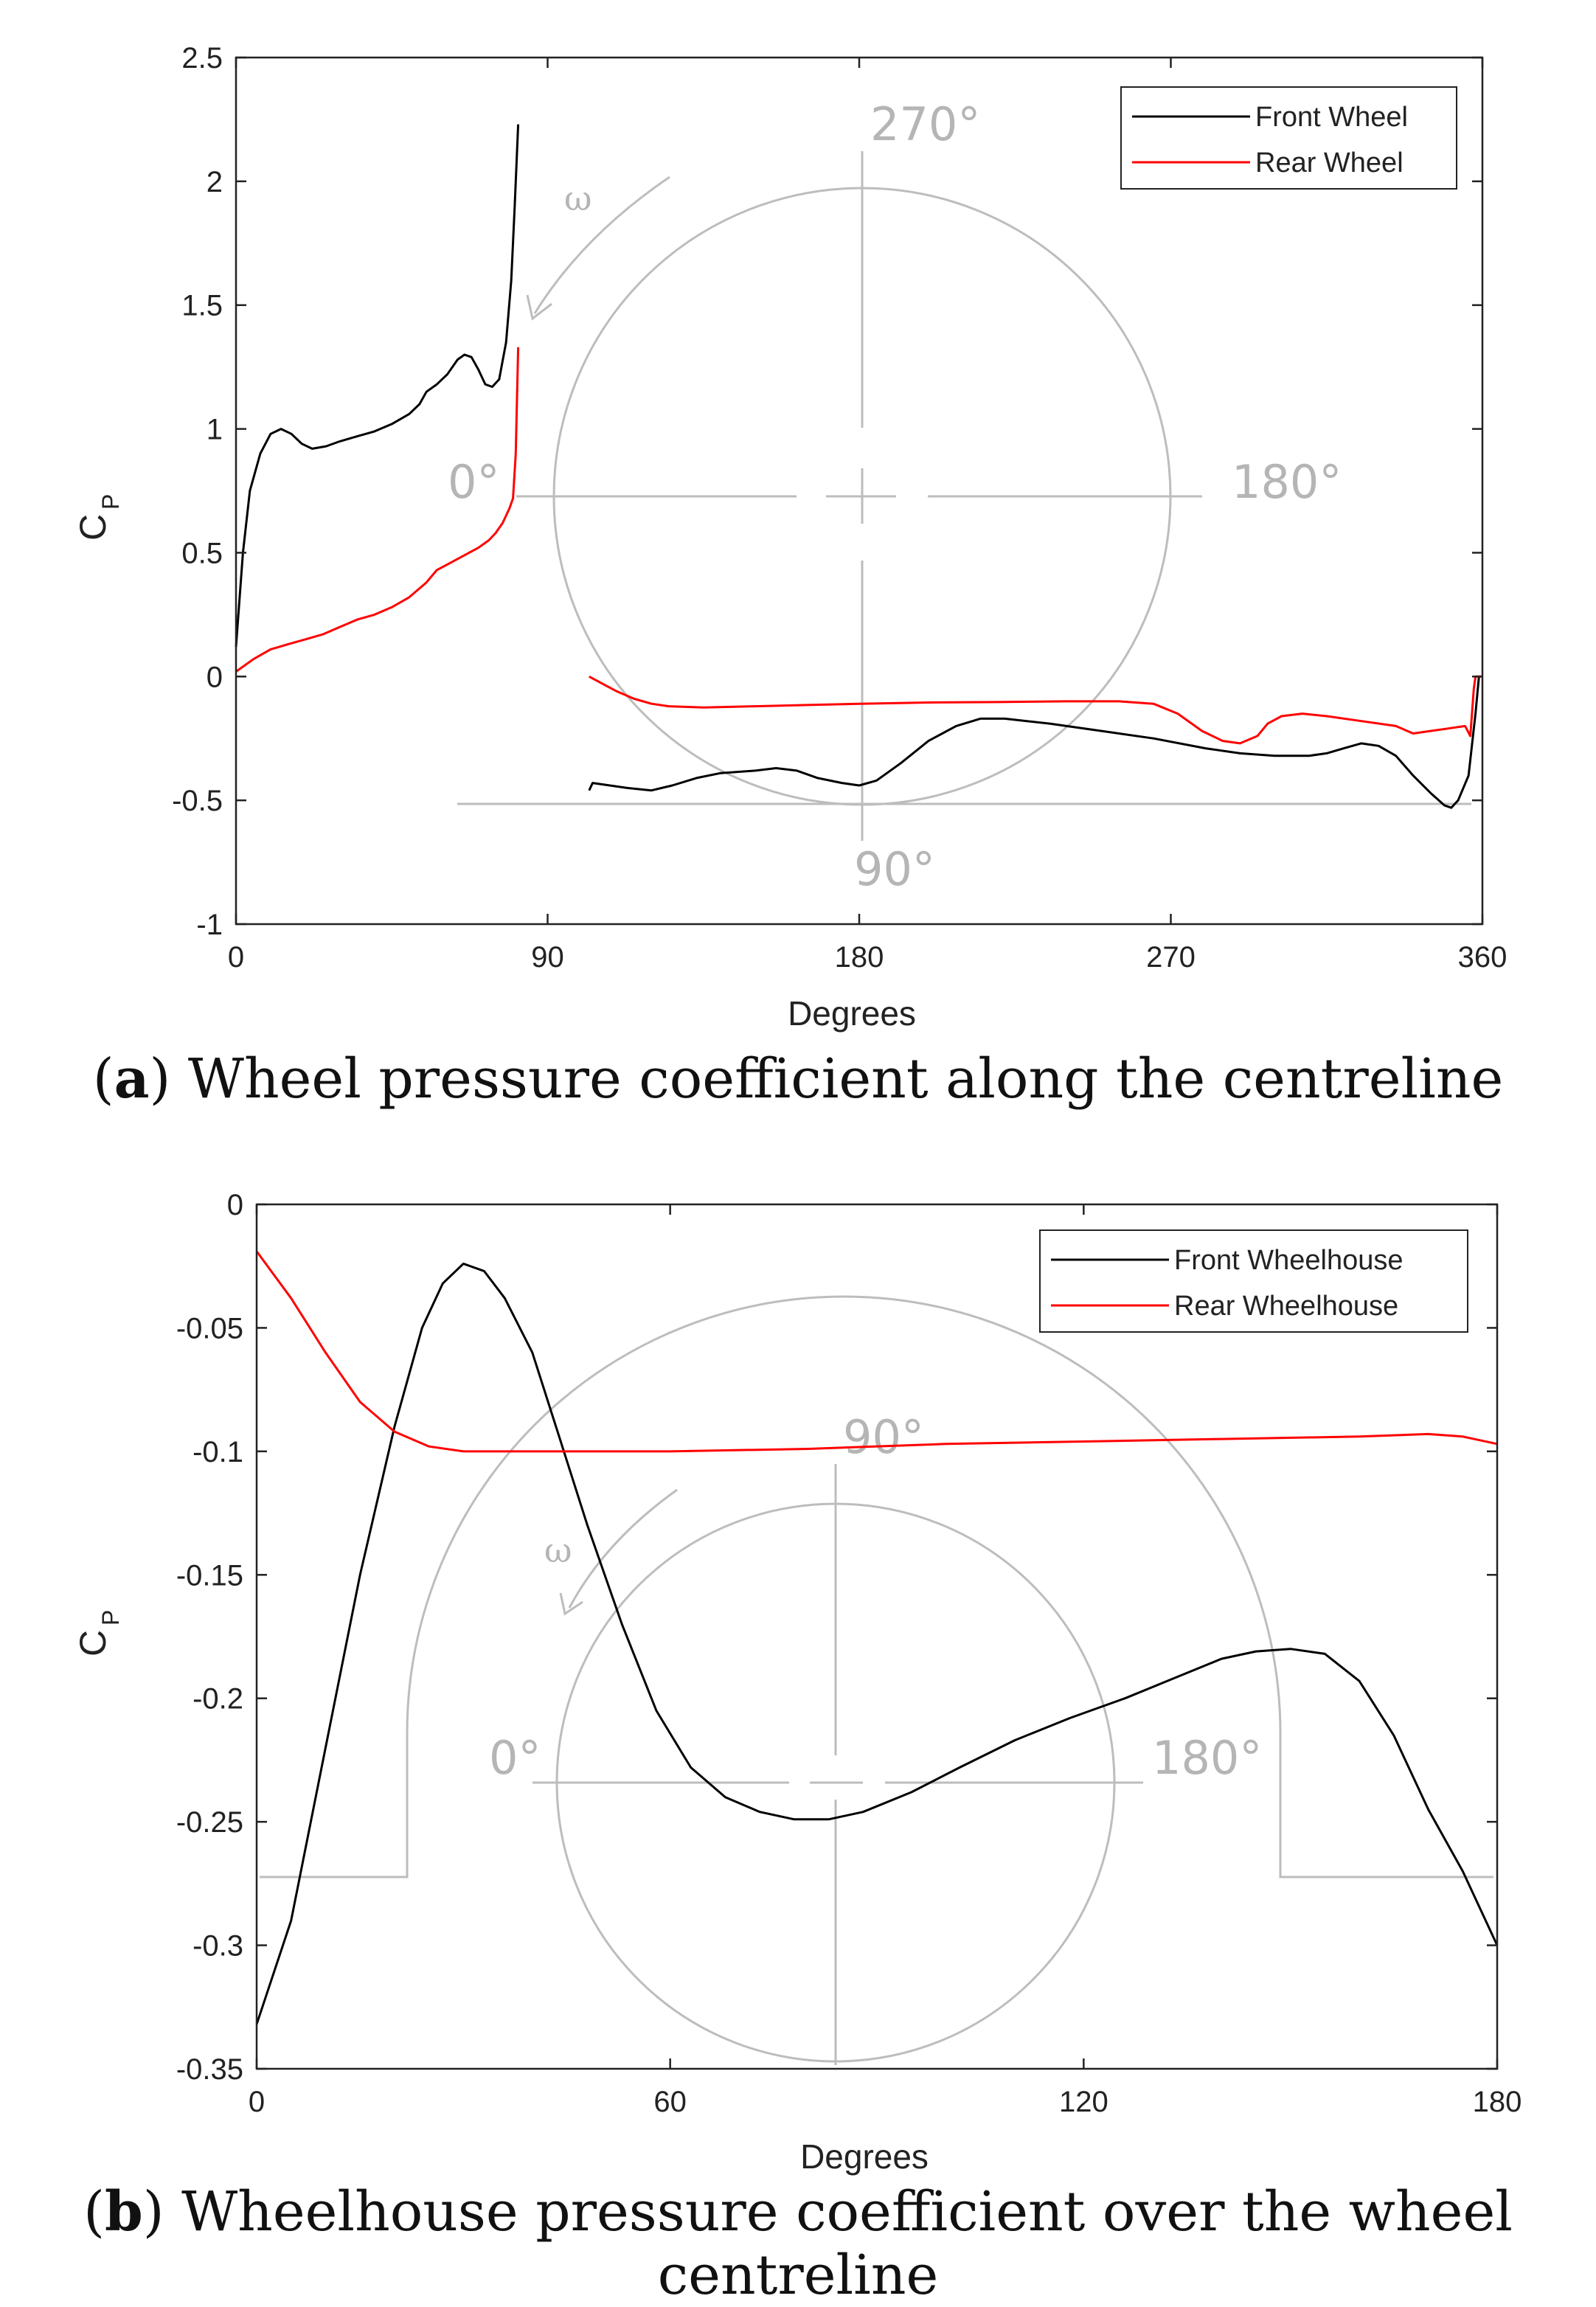  I want to click on series-line-rear-wheelhouse, so click(876, 1351).